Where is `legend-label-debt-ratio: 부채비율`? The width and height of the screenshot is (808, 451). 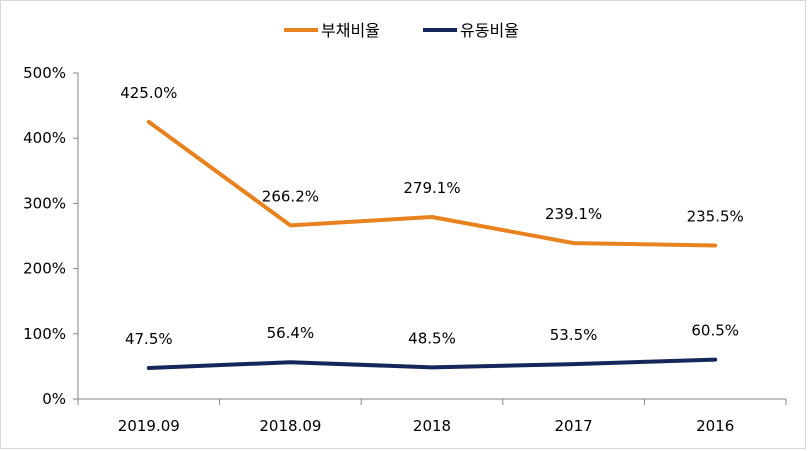
legend-label-debt-ratio: 부채비율 is located at coordinates (350, 30).